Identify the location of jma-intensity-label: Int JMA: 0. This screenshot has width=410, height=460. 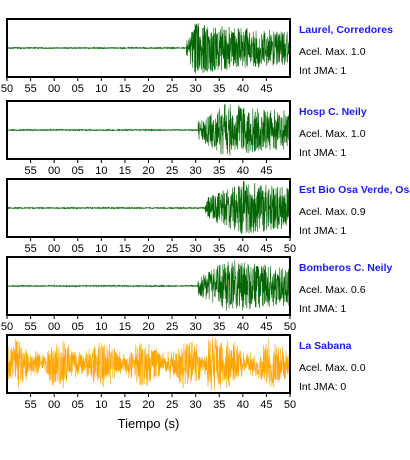
(322, 387).